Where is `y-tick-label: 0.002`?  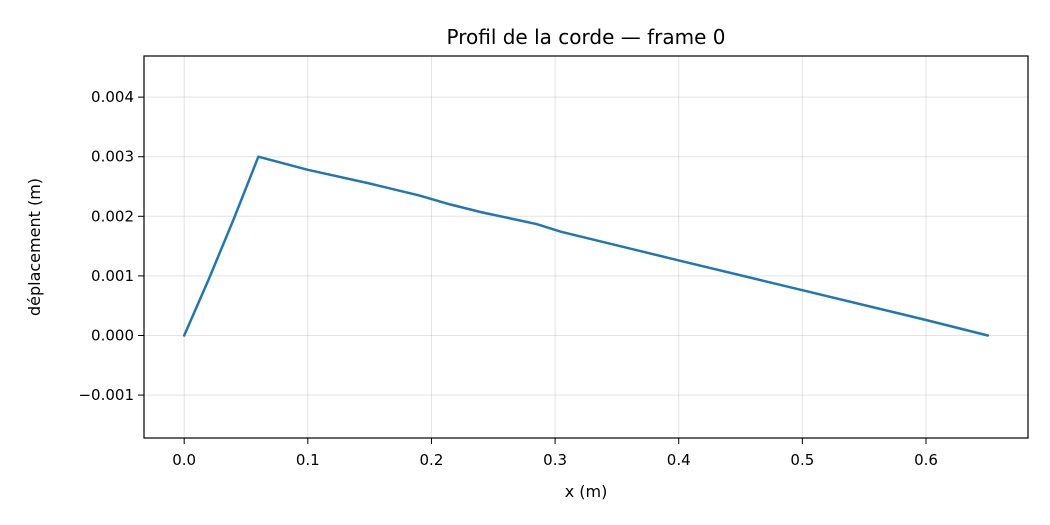 y-tick-label: 0.002 is located at coordinates (112, 216).